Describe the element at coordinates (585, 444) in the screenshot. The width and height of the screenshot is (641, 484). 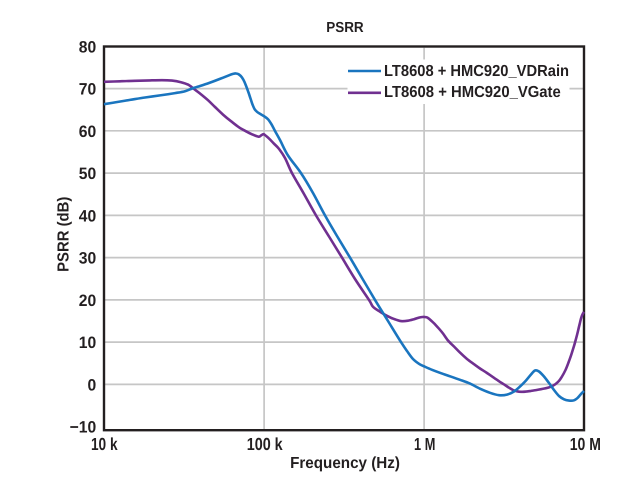
I see `svg-text: 10 M` at that location.